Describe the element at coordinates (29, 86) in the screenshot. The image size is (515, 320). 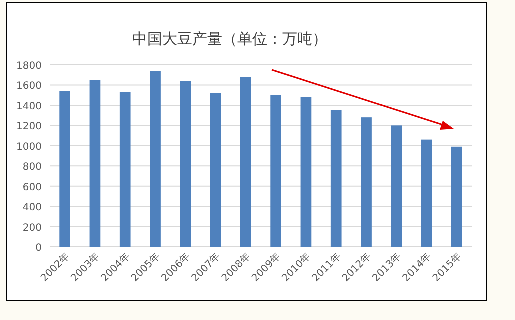
I see `y-tick-label: 1600` at that location.